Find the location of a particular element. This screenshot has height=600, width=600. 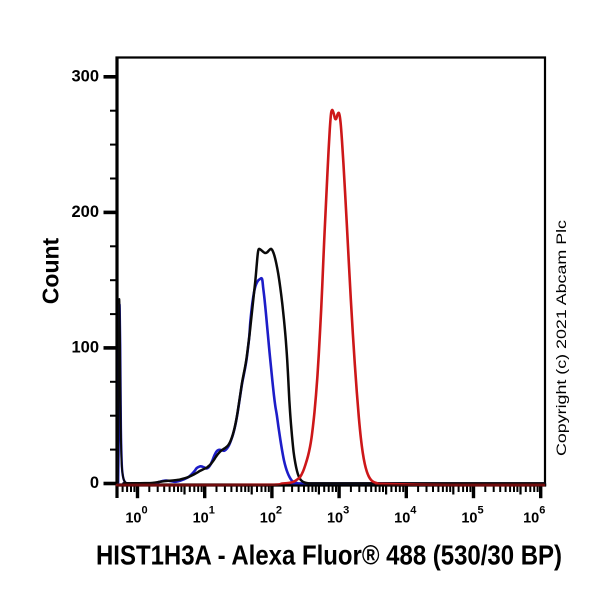

svg-text: 200 is located at coordinates (85, 212).